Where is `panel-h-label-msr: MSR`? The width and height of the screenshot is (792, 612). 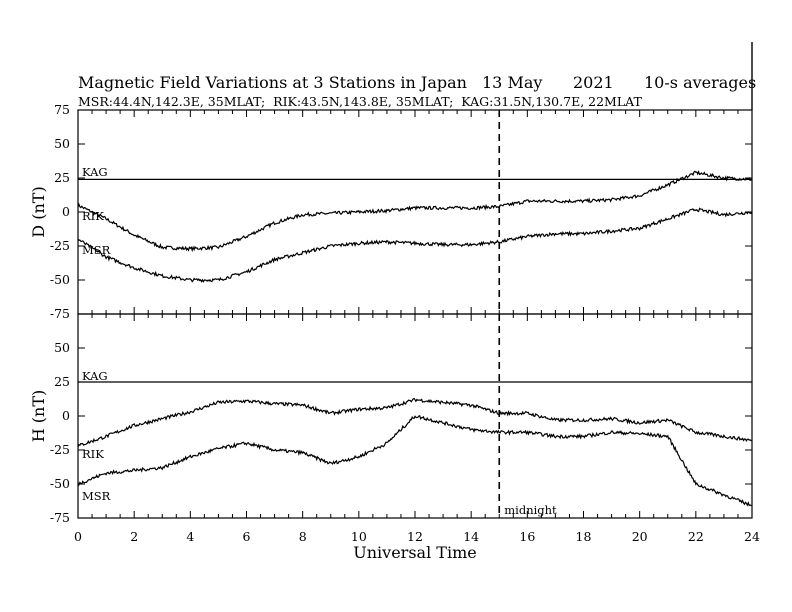 panel-h-label-msr: MSR is located at coordinates (96, 496).